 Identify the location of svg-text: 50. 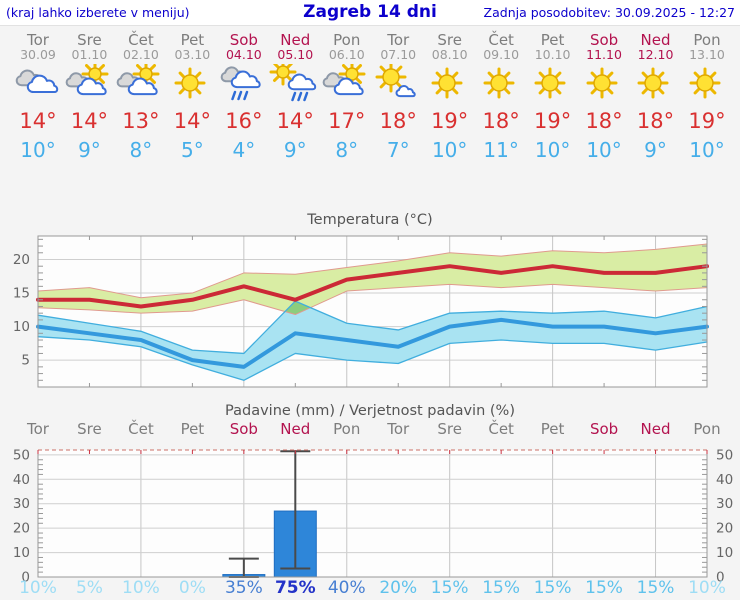
(21, 455).